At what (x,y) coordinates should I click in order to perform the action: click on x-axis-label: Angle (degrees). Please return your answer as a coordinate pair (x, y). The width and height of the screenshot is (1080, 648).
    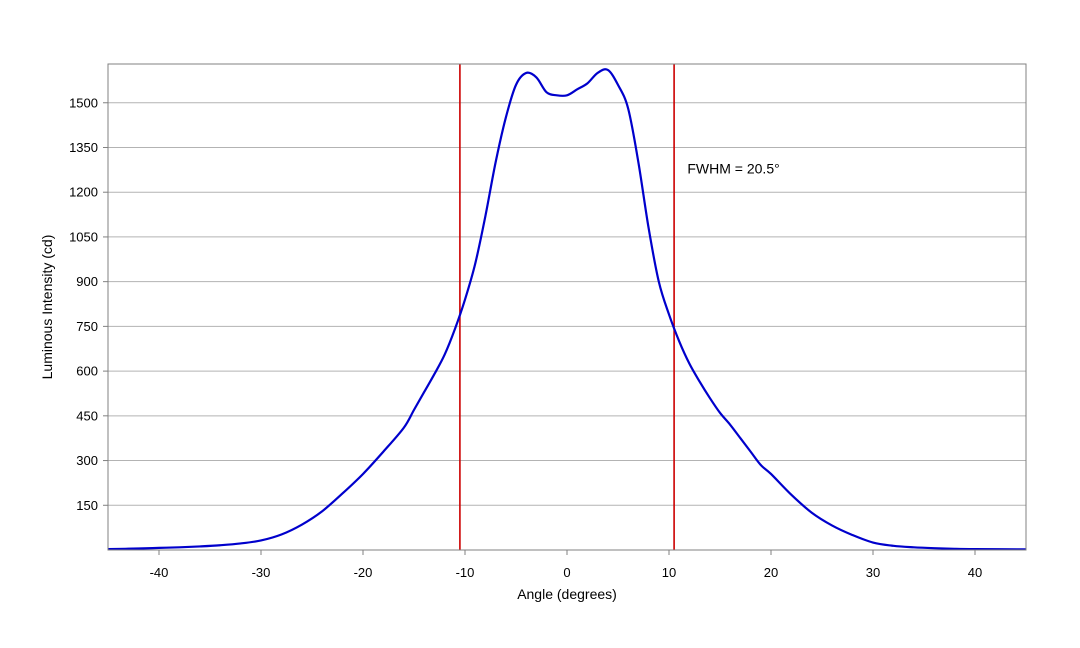
    Looking at the image, I should click on (567, 594).